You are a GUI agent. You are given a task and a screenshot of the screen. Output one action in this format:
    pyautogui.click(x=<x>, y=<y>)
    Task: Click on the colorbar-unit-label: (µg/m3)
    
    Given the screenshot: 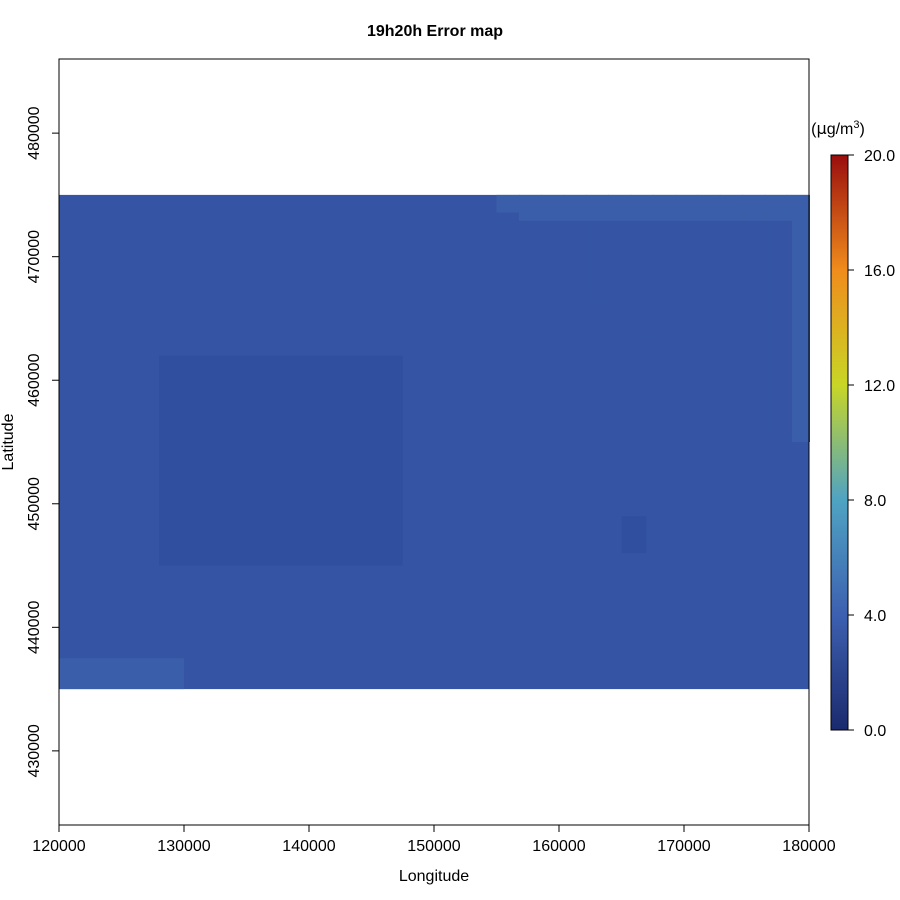 What is the action you would take?
    pyautogui.click(x=838, y=128)
    